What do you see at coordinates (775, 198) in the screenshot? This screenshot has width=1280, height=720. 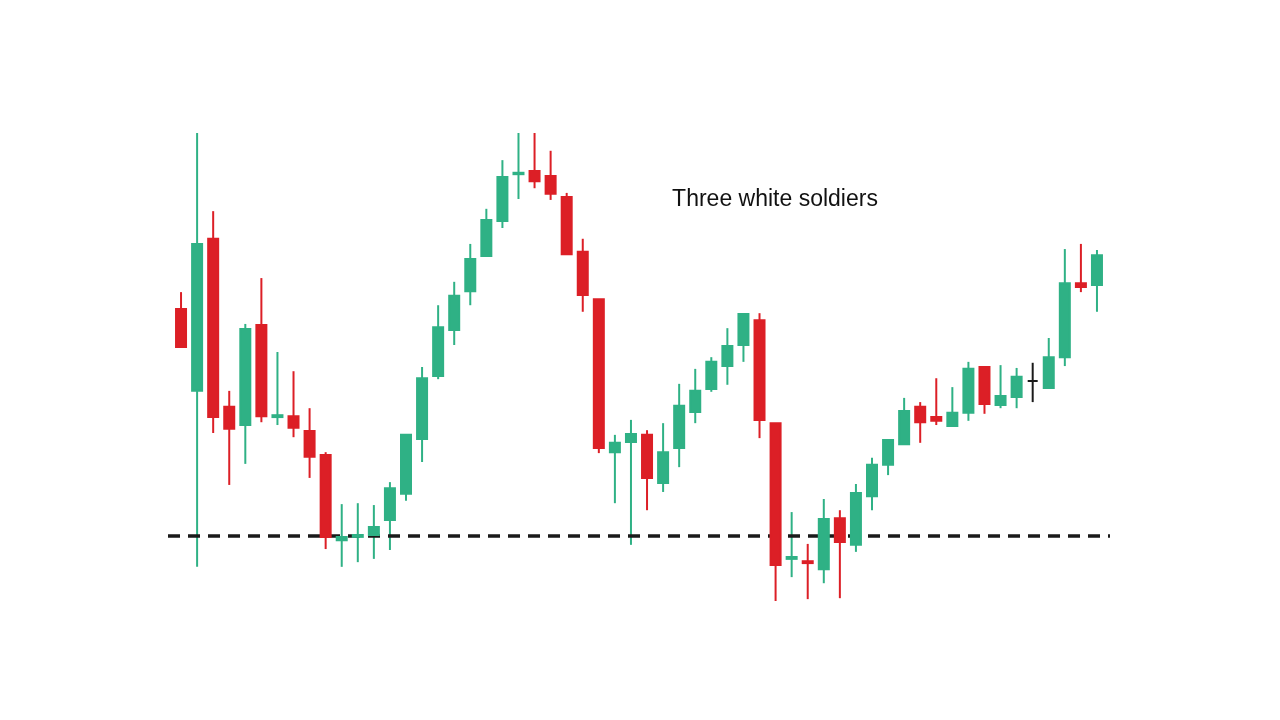 I see `annotation: Three white soldiers` at bounding box center [775, 198].